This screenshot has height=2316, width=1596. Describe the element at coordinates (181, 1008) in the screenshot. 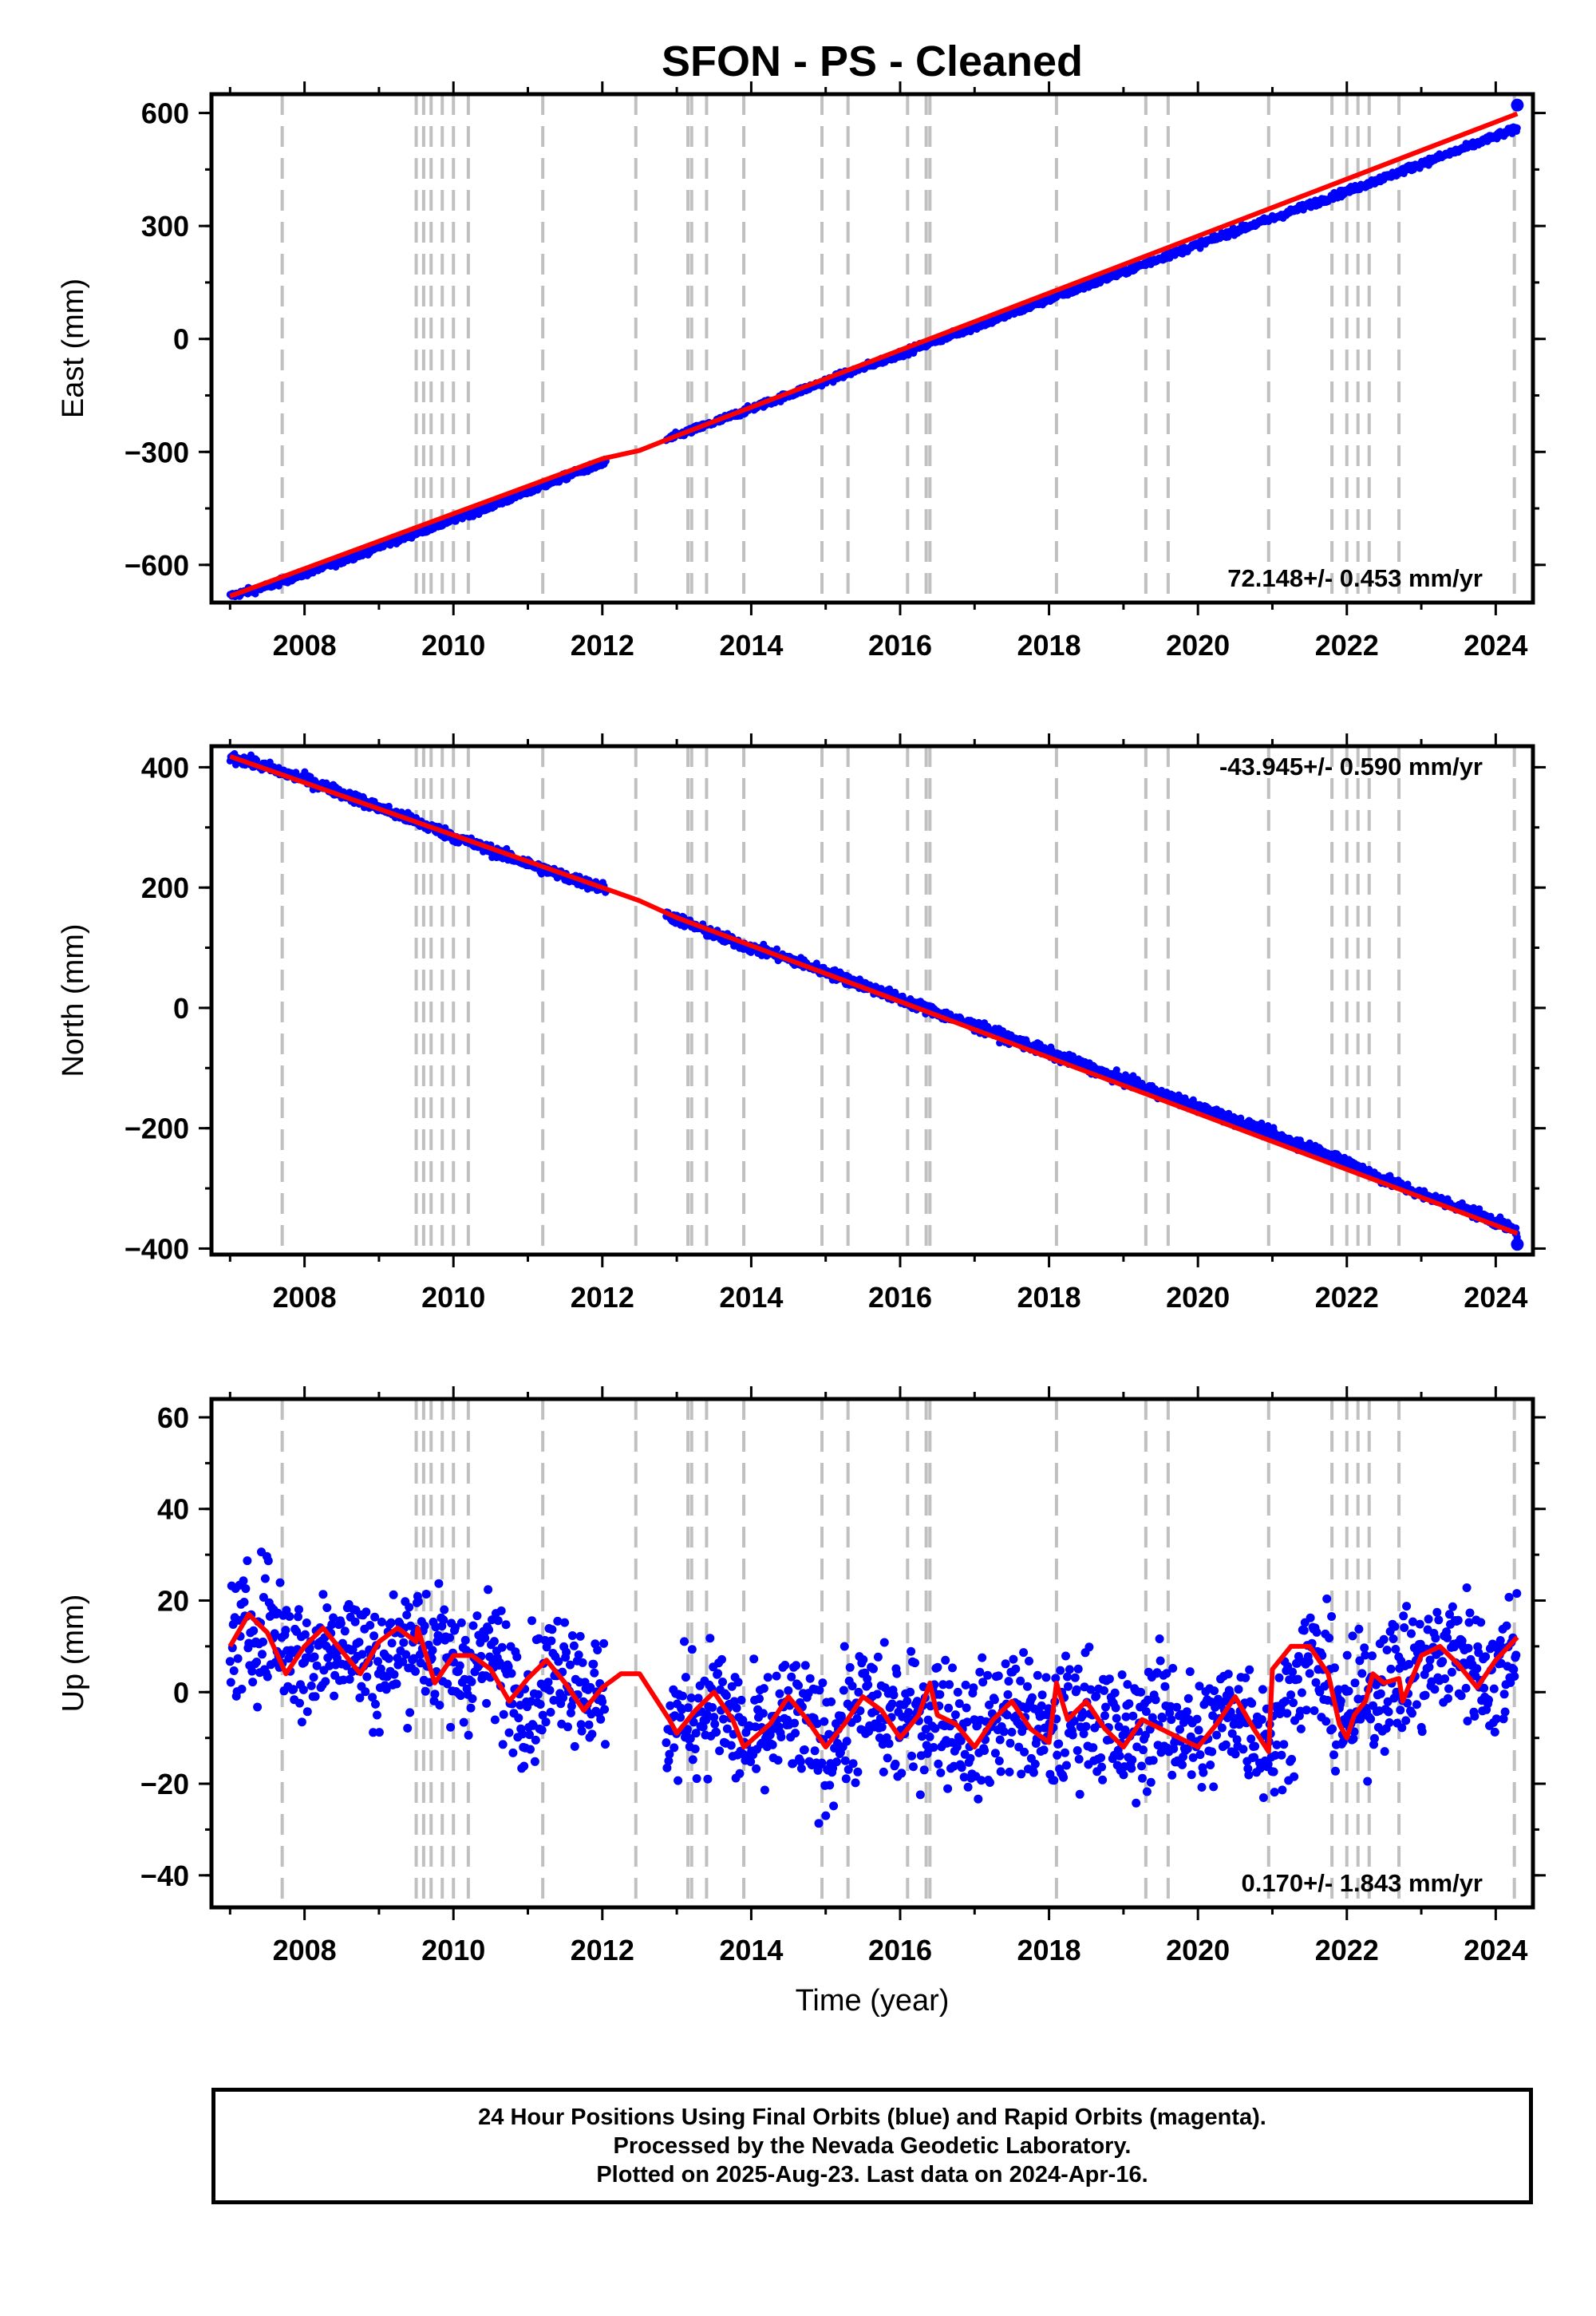

I see `y-tick-label: 0` at that location.